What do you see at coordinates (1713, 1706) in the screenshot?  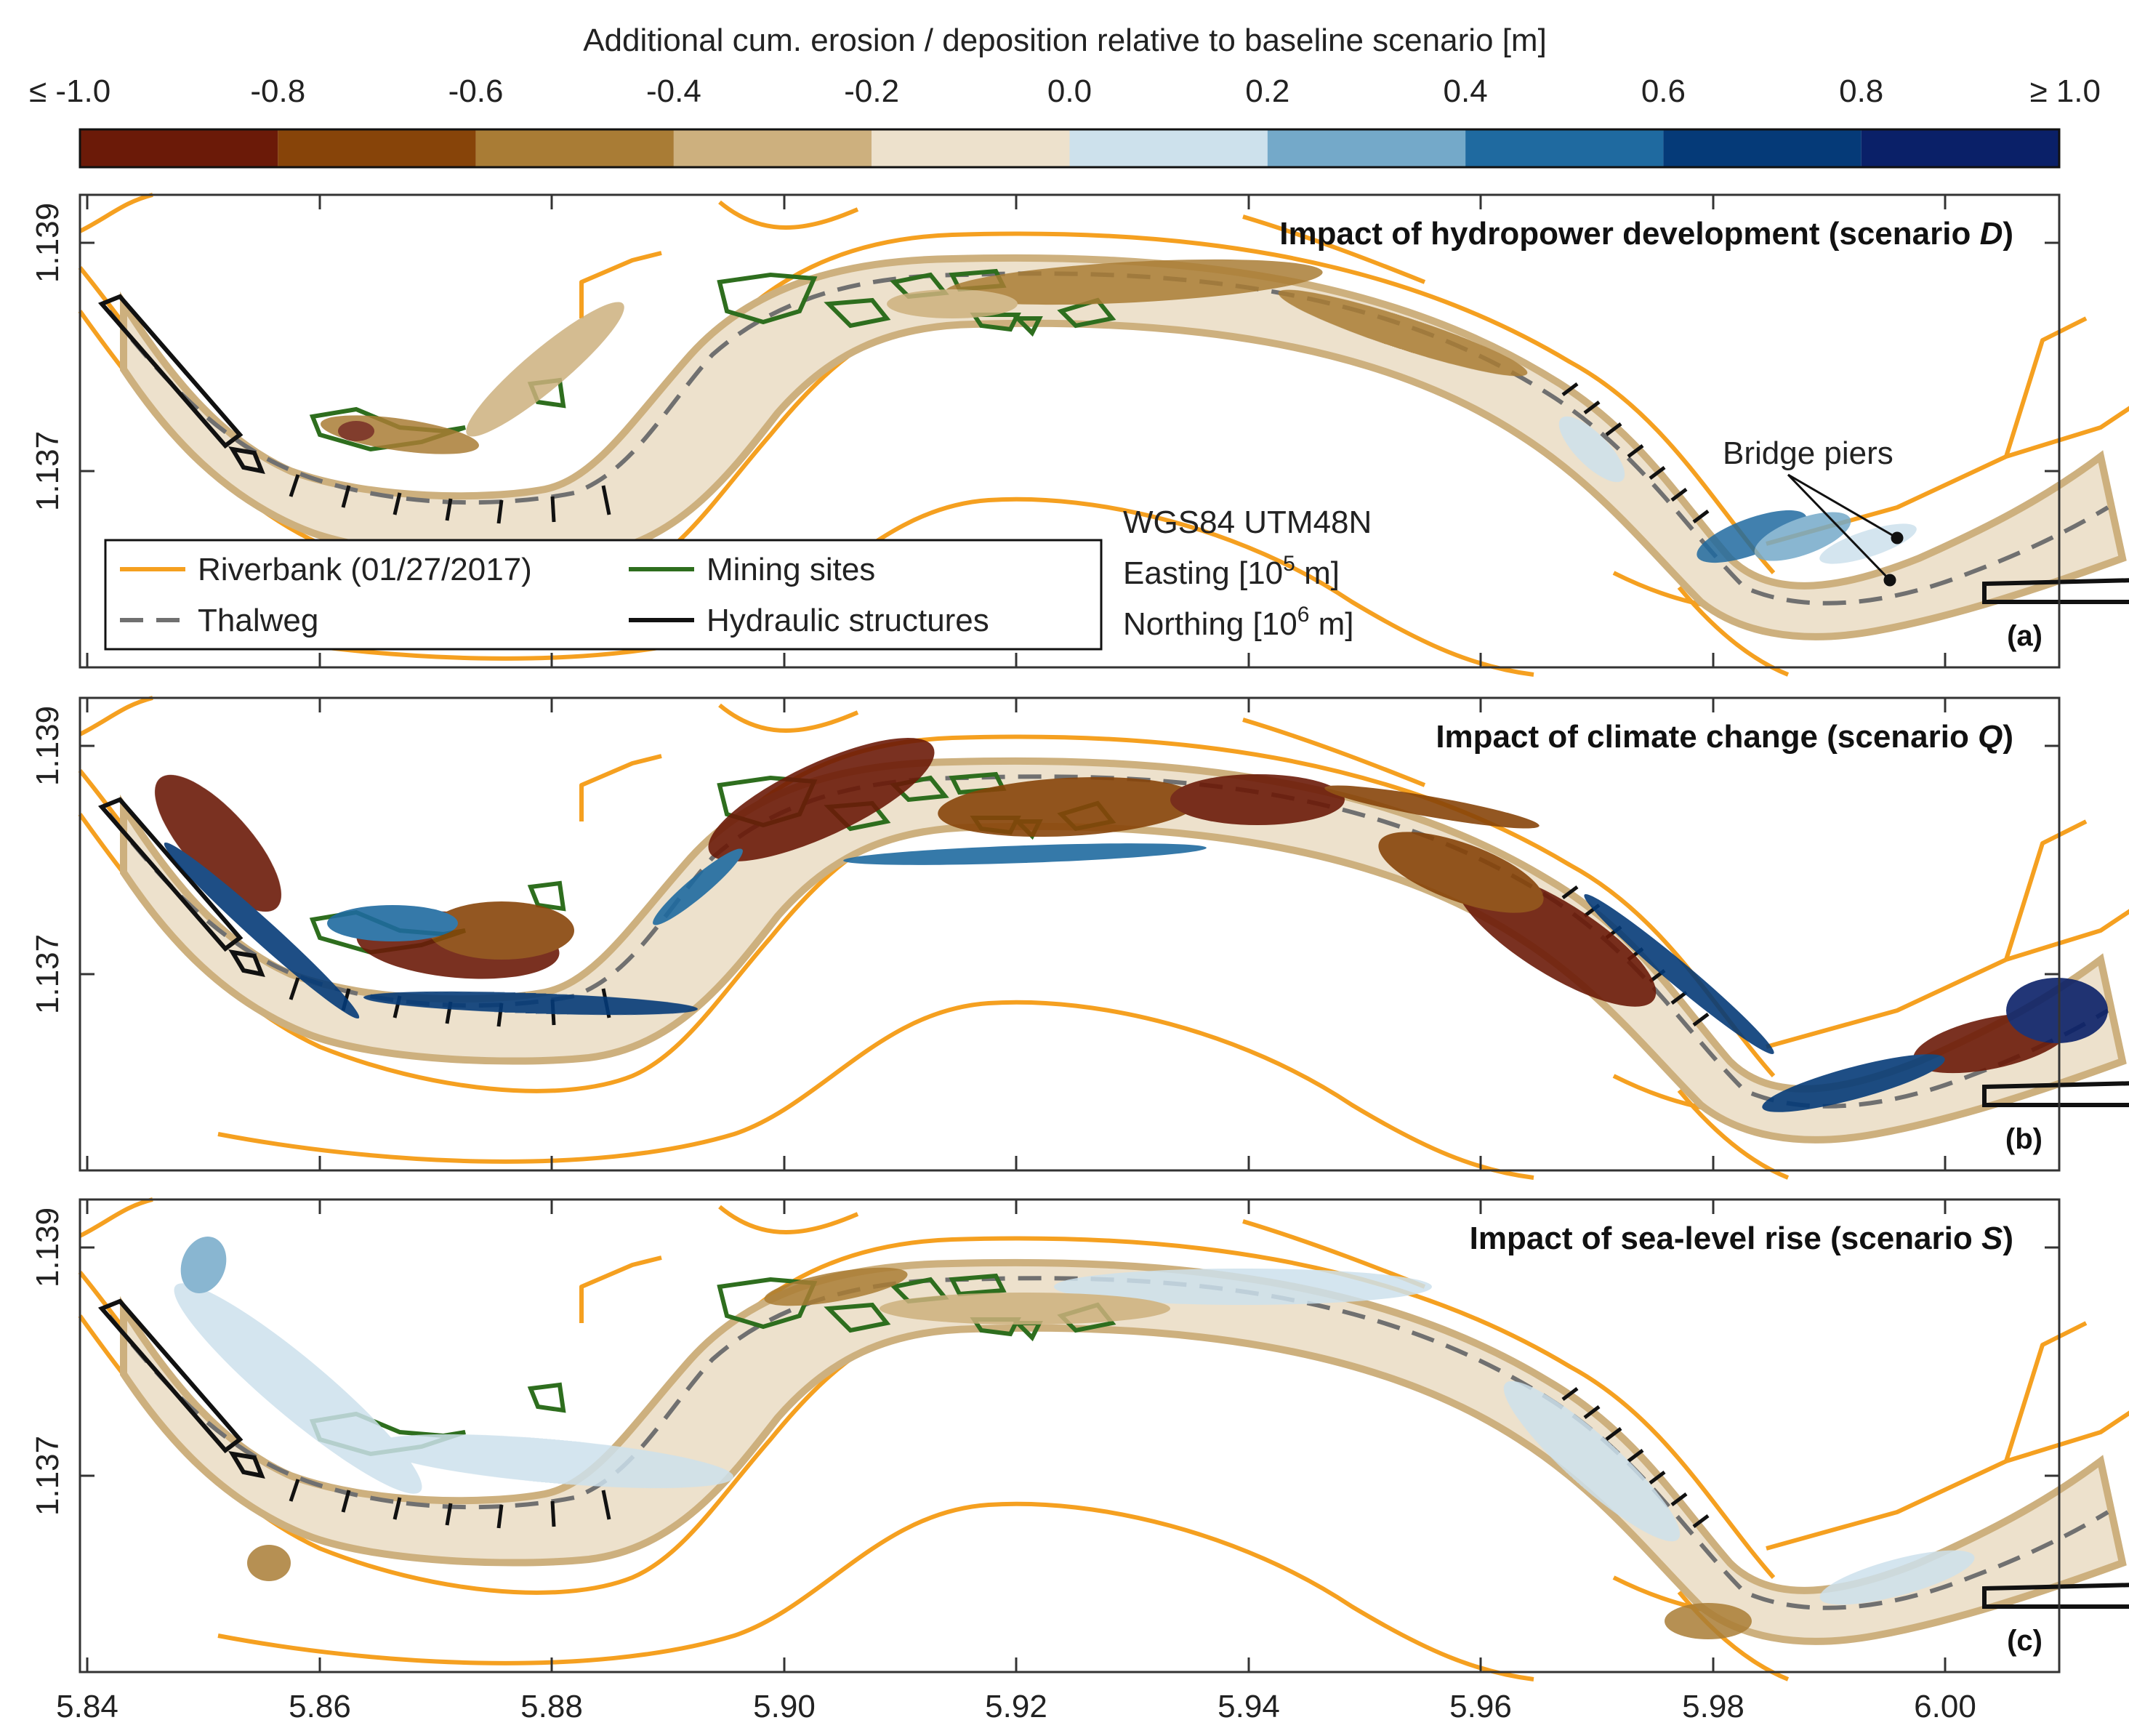 I see `x-tick-label: 5.98` at bounding box center [1713, 1706].